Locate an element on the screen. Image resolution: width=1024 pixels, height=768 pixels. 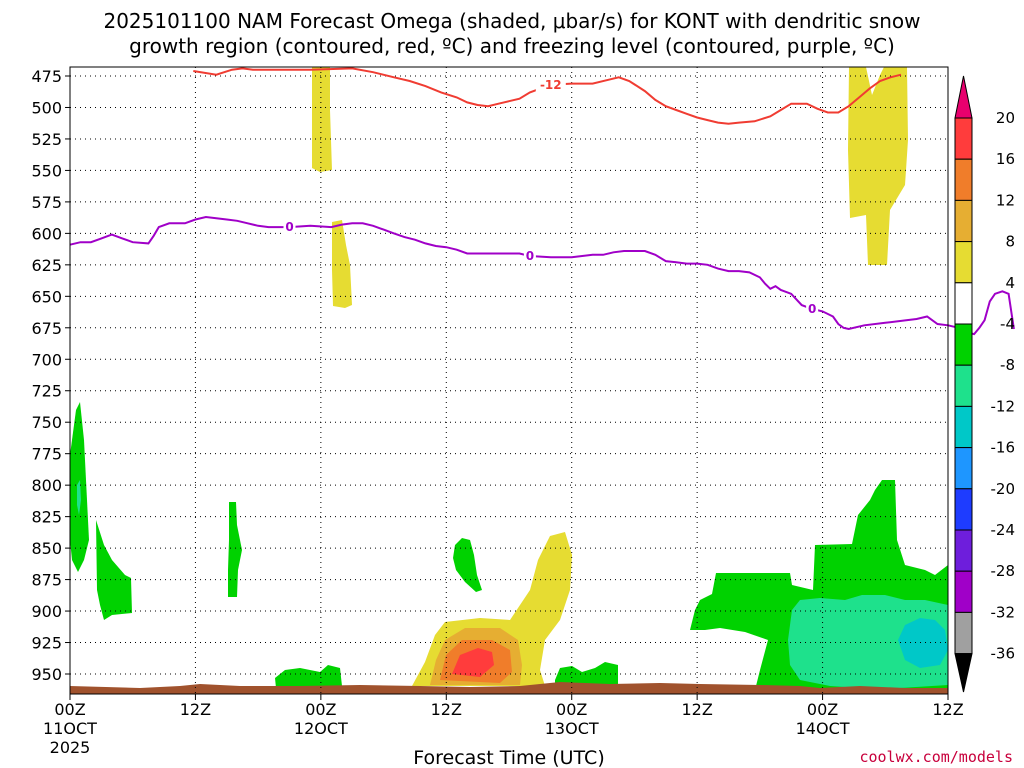
omega-region-red-core is located at coordinates (473, 662).